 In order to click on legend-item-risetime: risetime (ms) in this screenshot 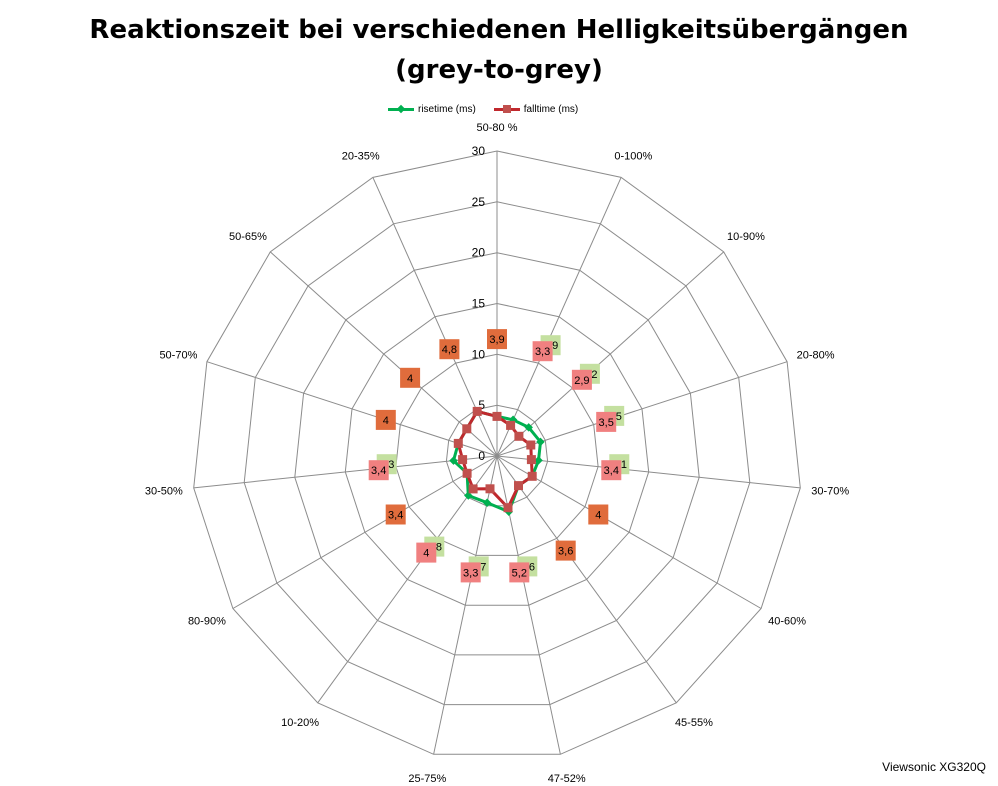, I will do `click(432, 109)`.